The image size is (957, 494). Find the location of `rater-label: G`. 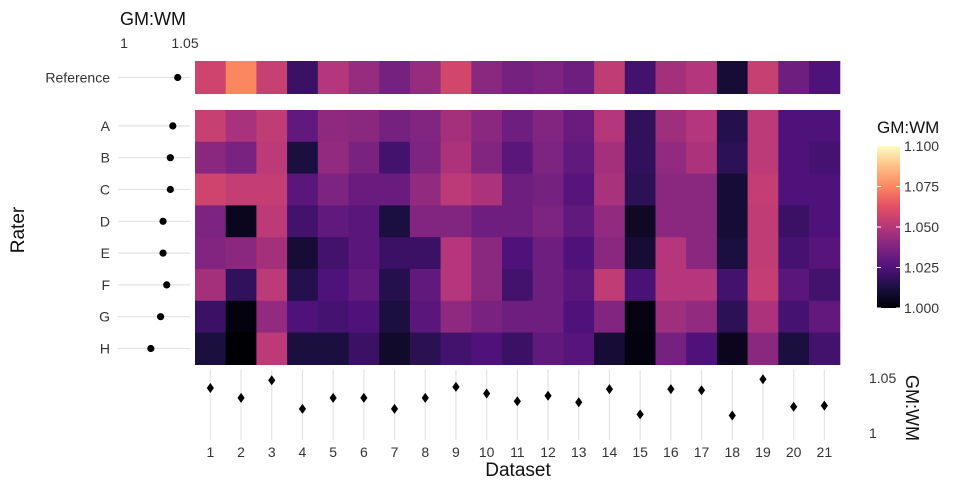

rater-label: G is located at coordinates (104, 317).